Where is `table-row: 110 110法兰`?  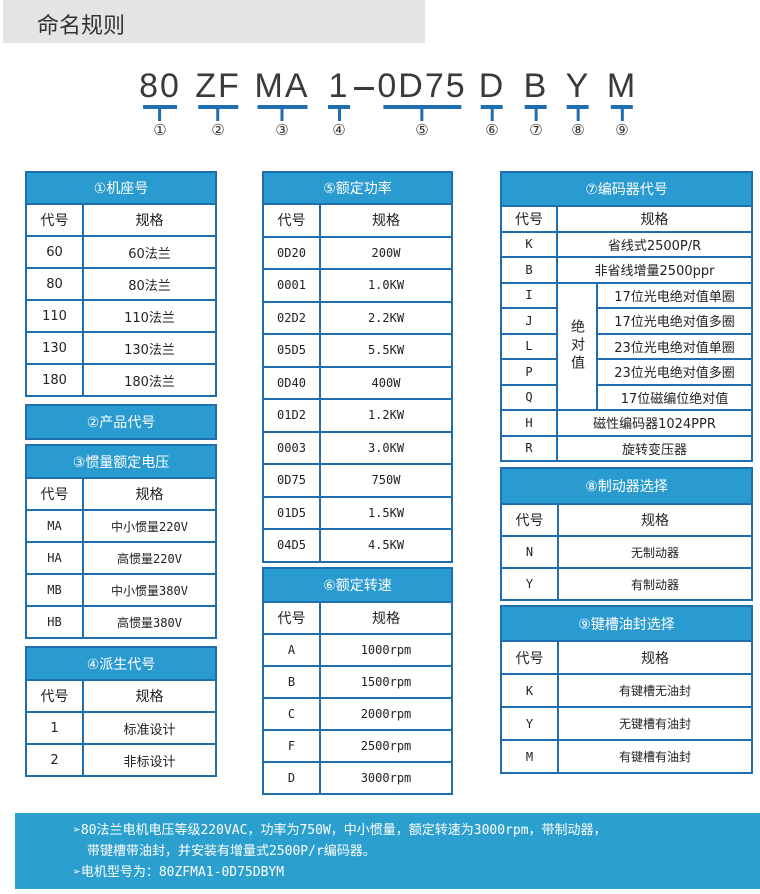
table-row: 110 110法兰 is located at coordinates (121, 316).